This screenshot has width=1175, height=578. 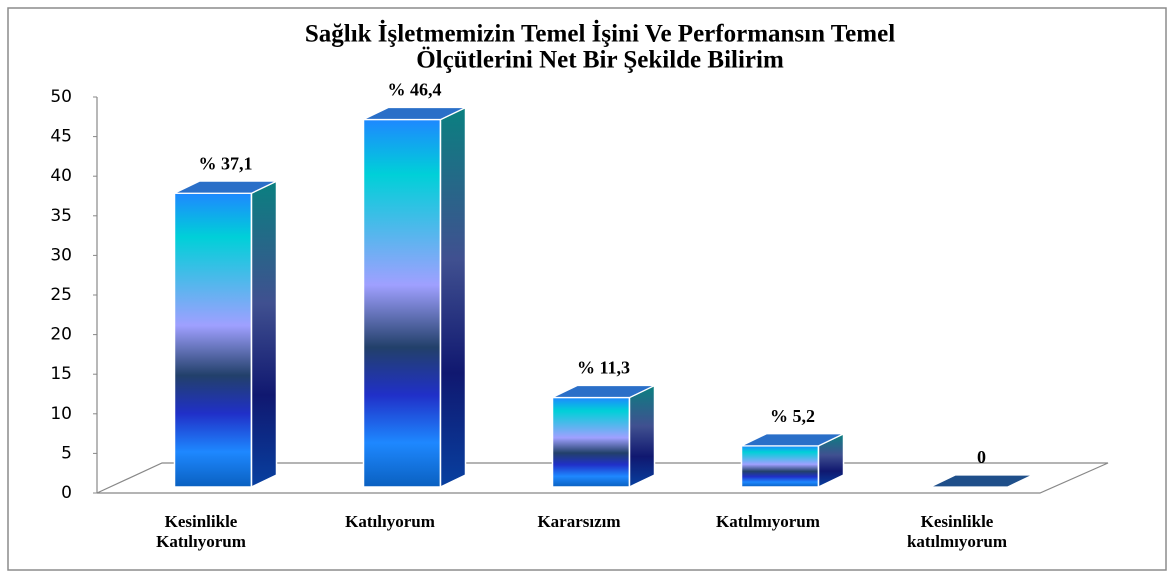 What do you see at coordinates (61, 176) in the screenshot?
I see `y-tick-label: 40` at bounding box center [61, 176].